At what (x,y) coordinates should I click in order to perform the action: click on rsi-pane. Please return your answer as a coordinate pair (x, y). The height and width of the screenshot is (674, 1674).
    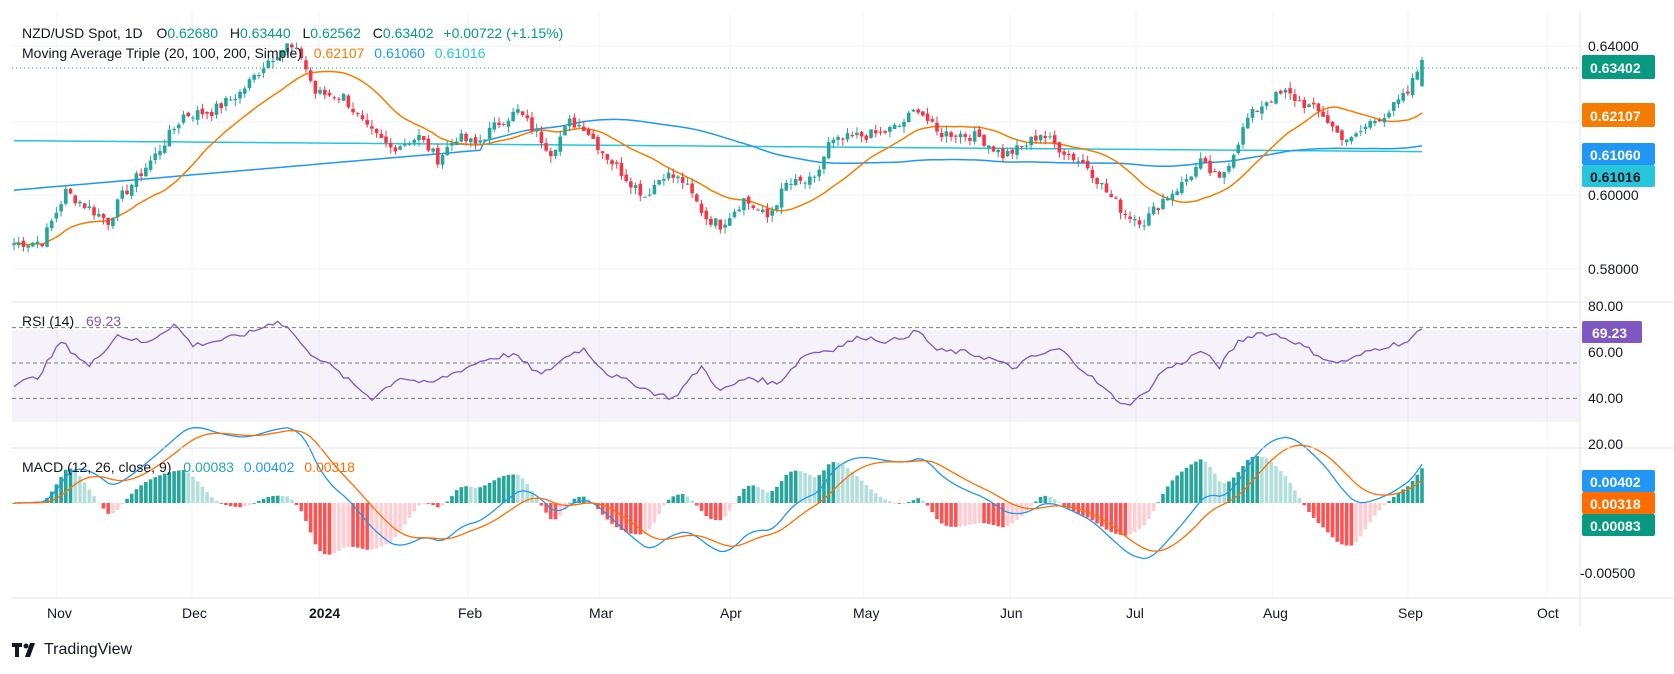
    Looking at the image, I should click on (718, 363).